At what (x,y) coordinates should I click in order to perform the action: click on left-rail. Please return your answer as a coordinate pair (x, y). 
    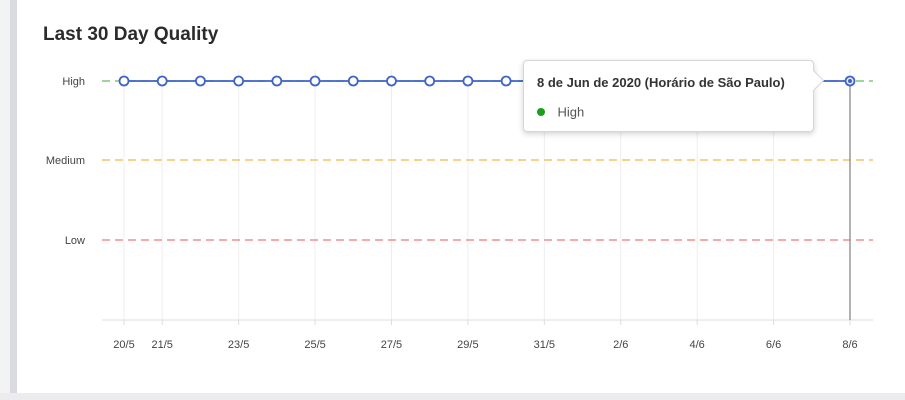
    Looking at the image, I should click on (13, 200).